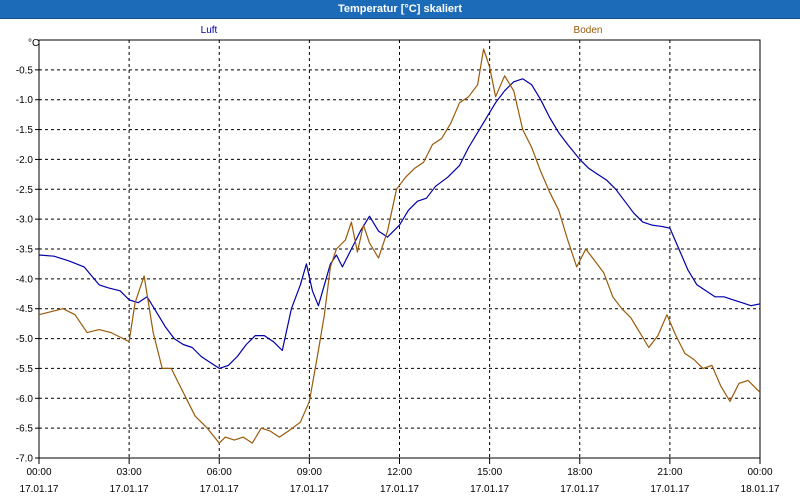 This screenshot has height=500, width=800. Describe the element at coordinates (399, 472) in the screenshot. I see `x-tick-time: 12:00` at that location.